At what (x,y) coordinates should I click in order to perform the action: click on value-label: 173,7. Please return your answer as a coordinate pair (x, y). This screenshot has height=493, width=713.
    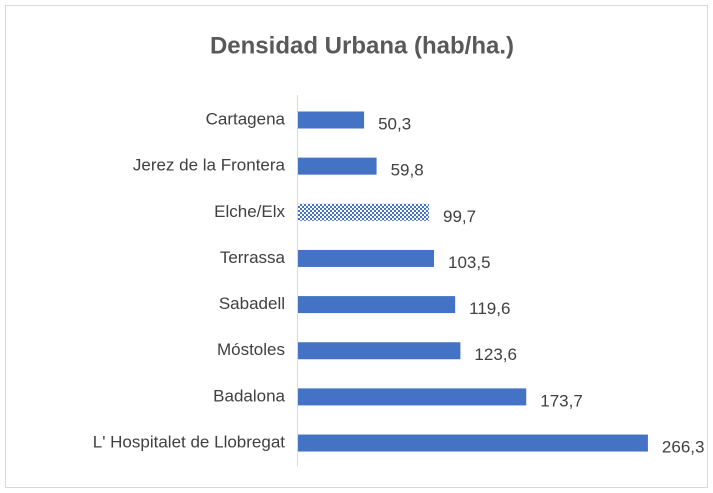
    Looking at the image, I should click on (561, 400).